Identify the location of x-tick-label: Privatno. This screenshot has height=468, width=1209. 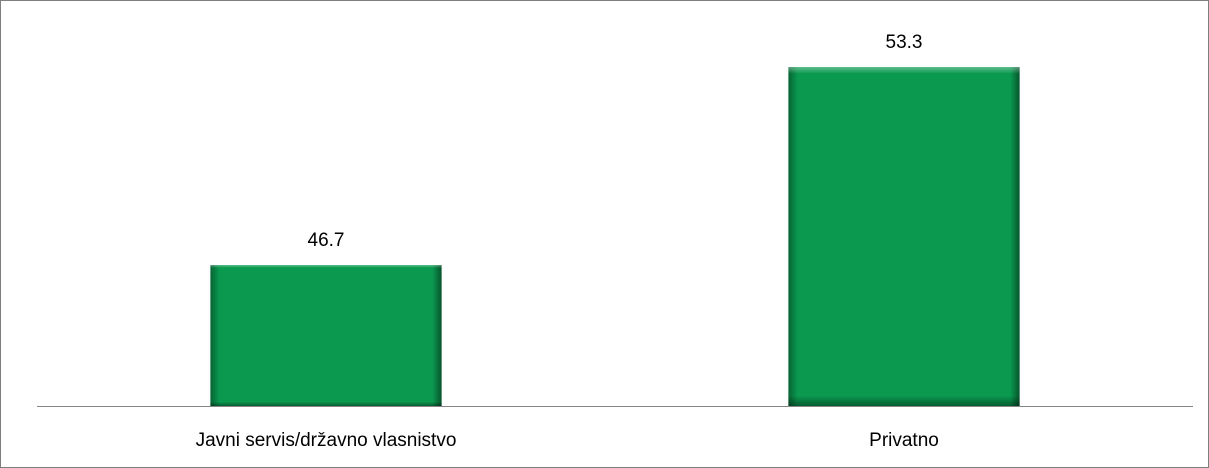
(904, 440).